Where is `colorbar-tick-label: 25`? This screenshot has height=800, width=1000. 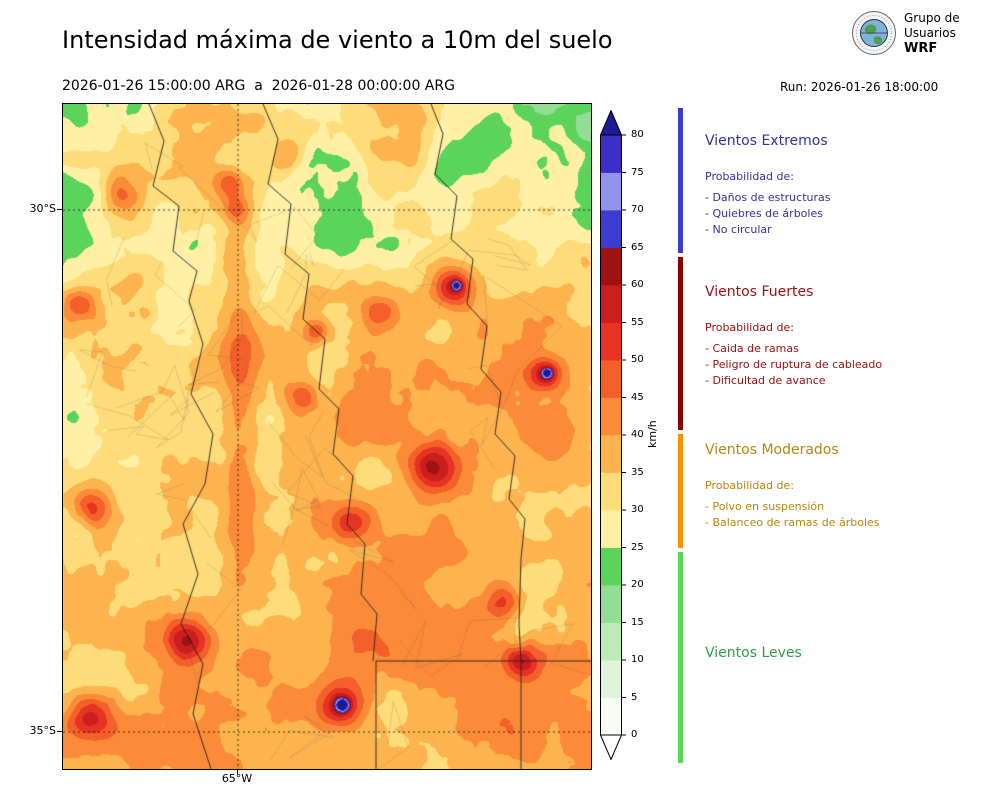
colorbar-tick-label: 25 is located at coordinates (637, 547).